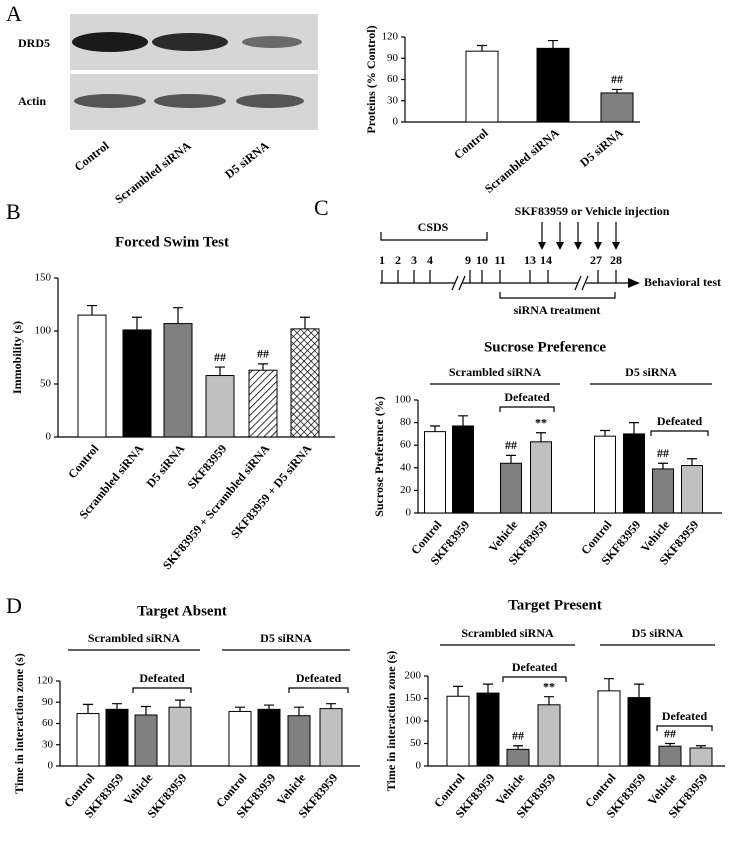 This screenshot has width=737, height=861. What do you see at coordinates (32, 101) in the screenshot?
I see `blot-row-label: Actin` at bounding box center [32, 101].